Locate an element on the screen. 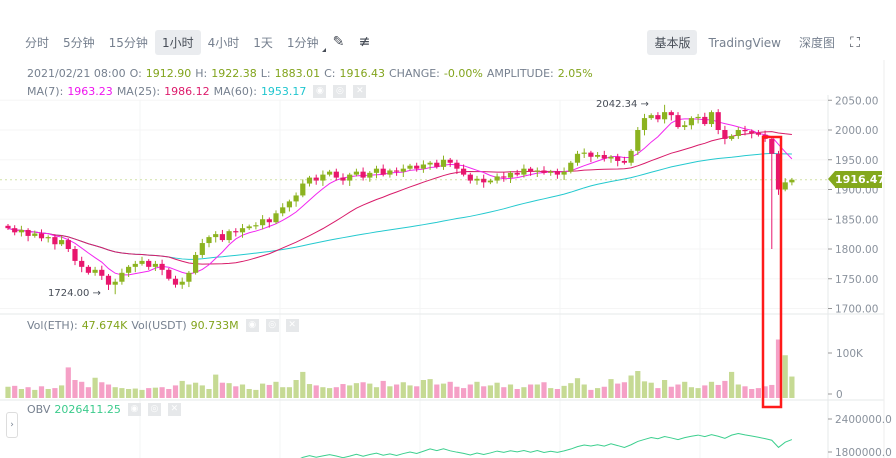  interval-toolbar: 分时 5分钟 15分钟 1小时 4小时 1天 1分钟 ✎ ≢ is located at coordinates (198, 42).